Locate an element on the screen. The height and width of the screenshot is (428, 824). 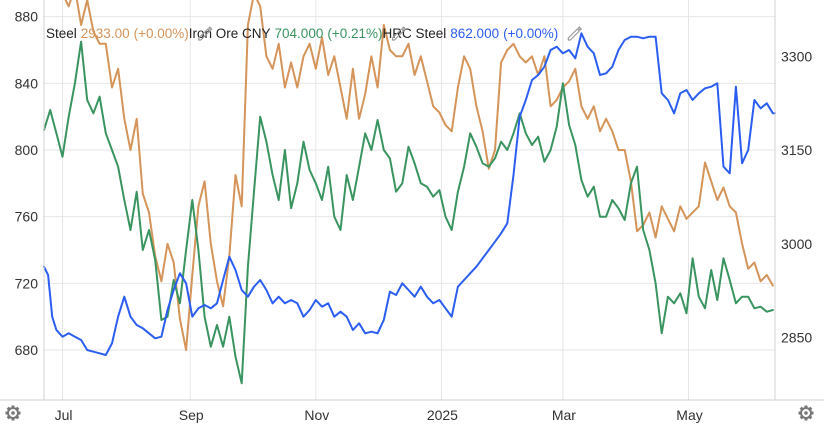
x-tick-label: Sep is located at coordinates (191, 415).